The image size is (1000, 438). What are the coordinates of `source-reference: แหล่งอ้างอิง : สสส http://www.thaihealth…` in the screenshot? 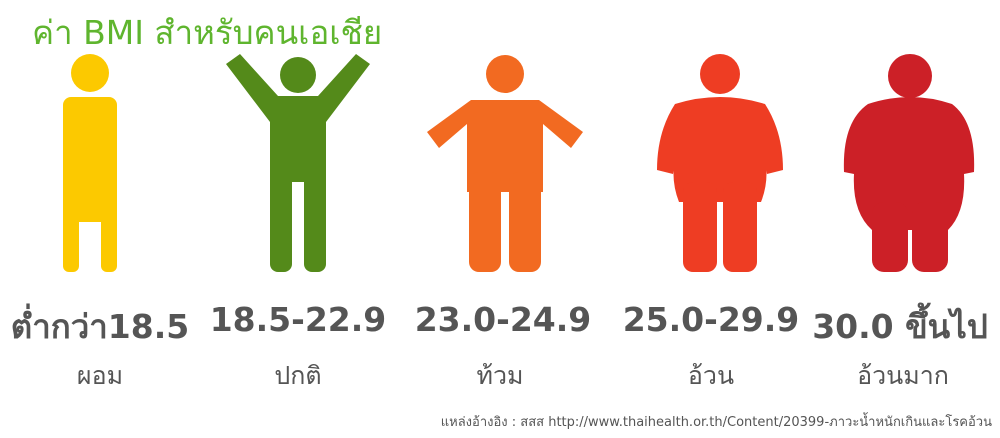 It's located at (716, 422).